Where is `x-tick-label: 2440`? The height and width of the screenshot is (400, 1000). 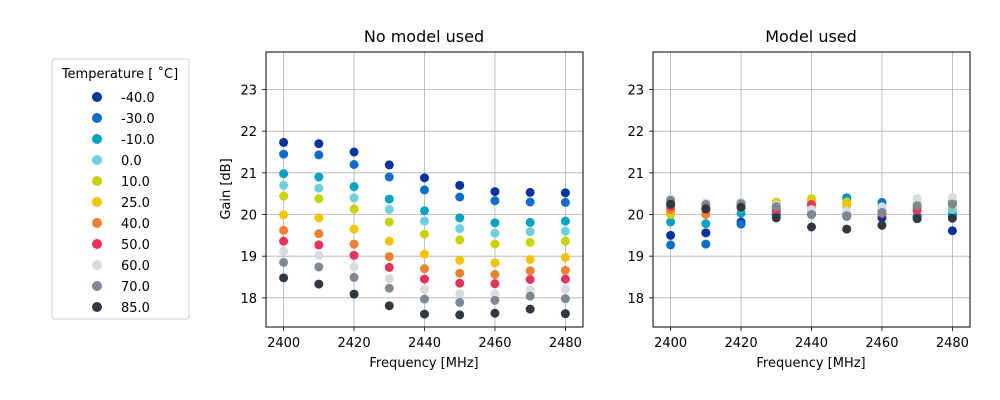 x-tick-label: 2440 is located at coordinates (811, 343).